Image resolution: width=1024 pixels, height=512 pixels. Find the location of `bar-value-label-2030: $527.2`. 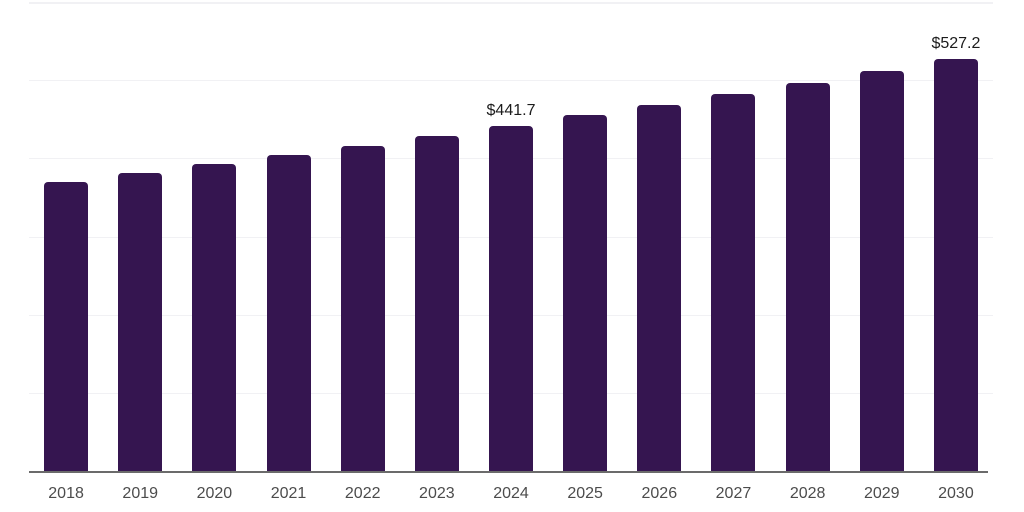

bar-value-label-2030: $527.2 is located at coordinates (956, 43).